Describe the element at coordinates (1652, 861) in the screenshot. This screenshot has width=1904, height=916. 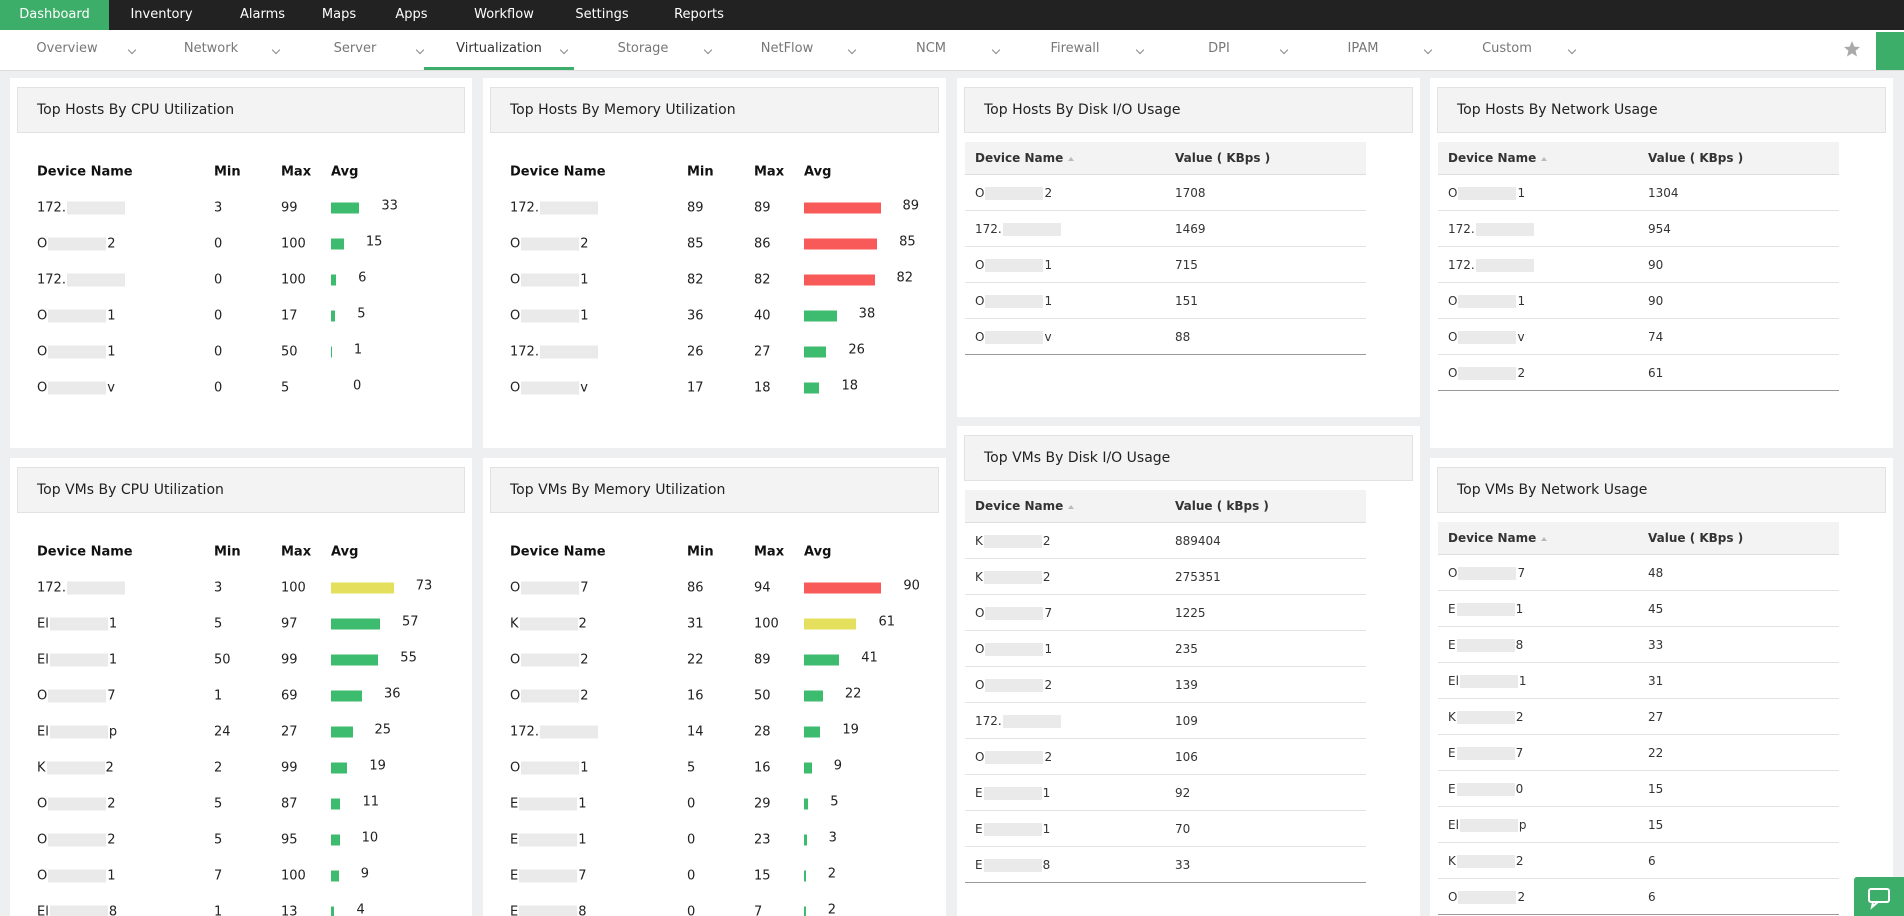
I see `value: 6` at that location.